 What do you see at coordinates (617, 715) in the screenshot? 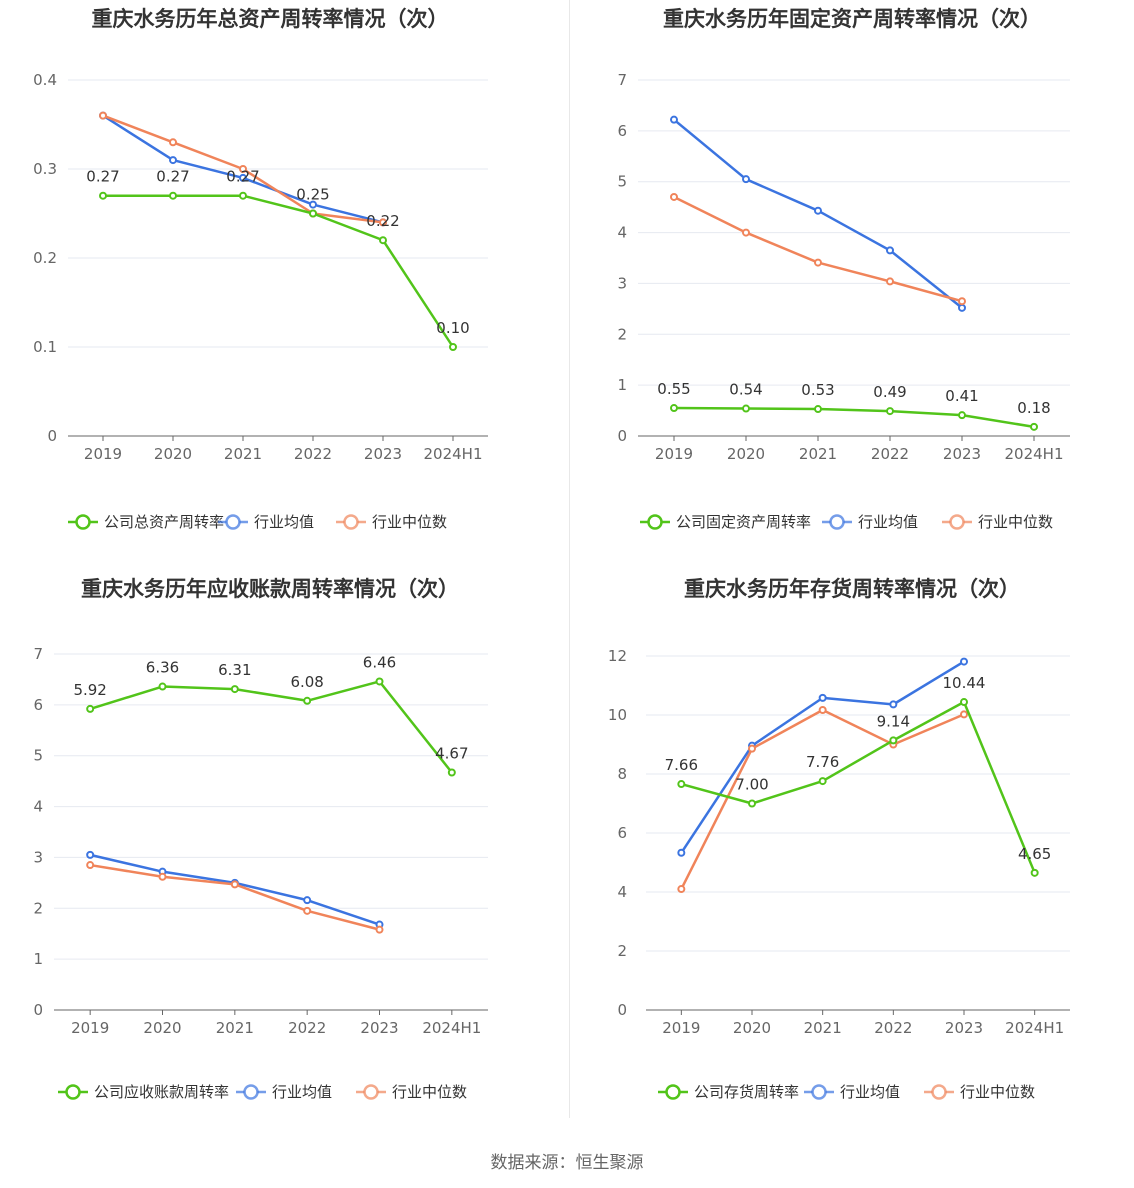
I see `y-tick-label: 10` at bounding box center [617, 715].